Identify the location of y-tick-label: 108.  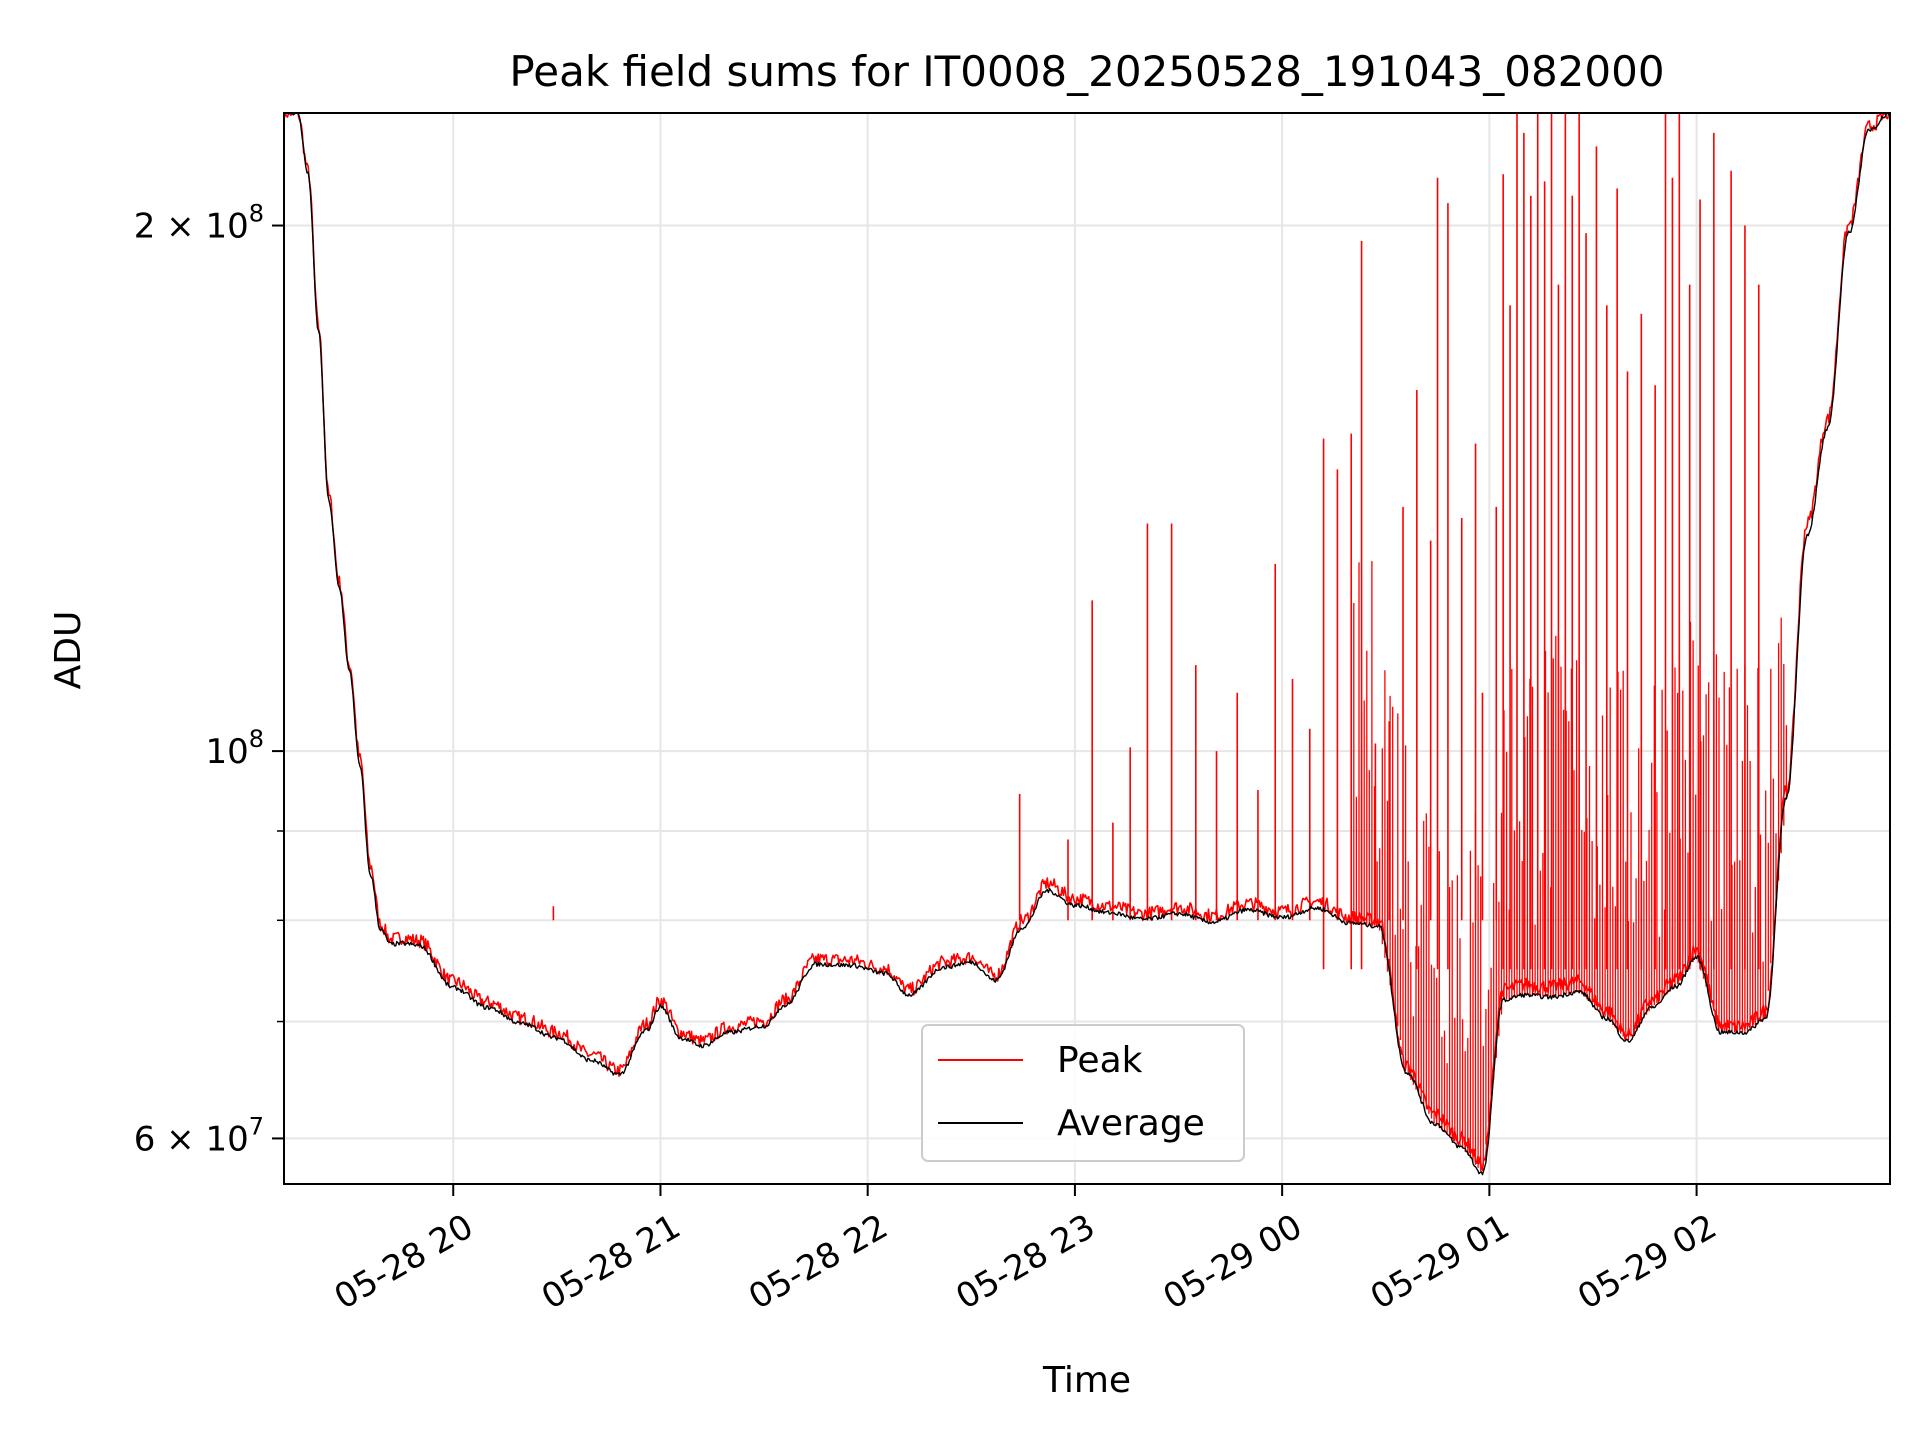
(234, 748).